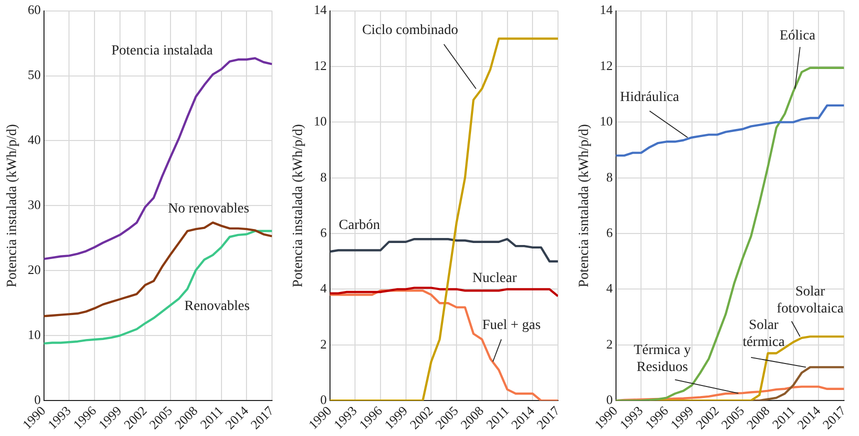 Image resolution: width=859 pixels, height=436 pixels. What do you see at coordinates (810, 300) in the screenshot?
I see `series-label: Solar fotovoltaica` at bounding box center [810, 300].